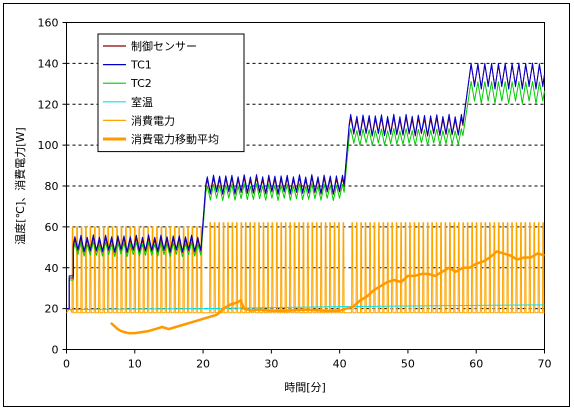 This screenshot has height=411, width=574. I want to click on legend-label-3: 室温, so click(142, 102).